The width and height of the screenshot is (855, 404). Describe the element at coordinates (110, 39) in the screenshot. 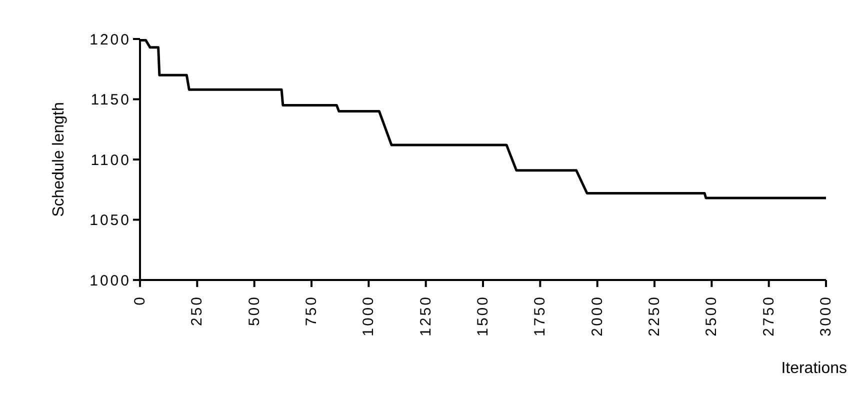

I see `y-tick-label: 1200` at that location.